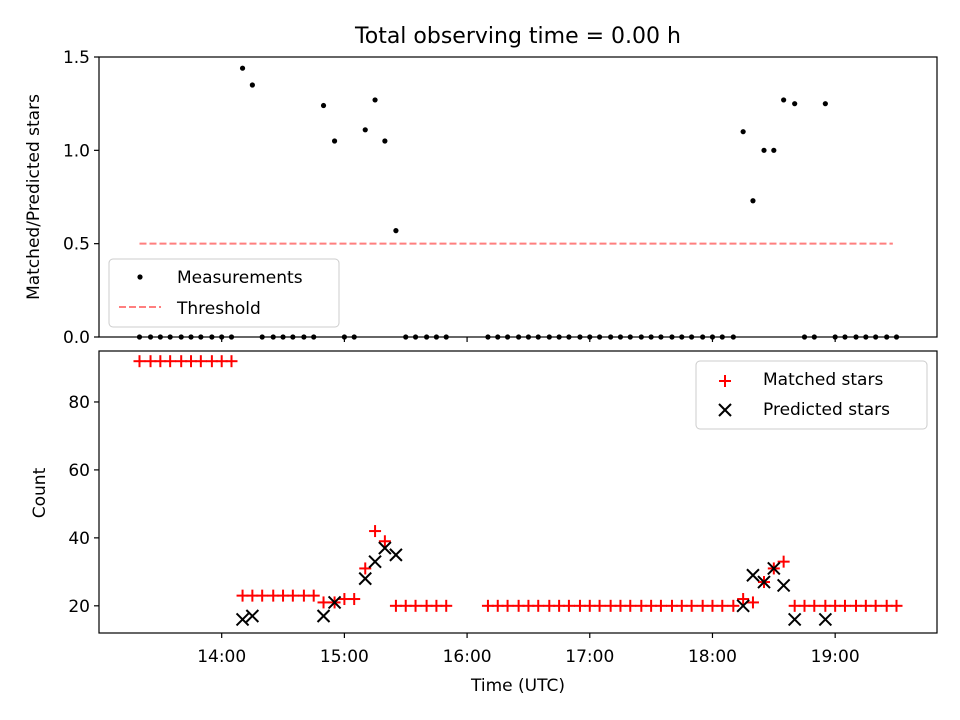  What do you see at coordinates (712, 657) in the screenshot?
I see `bottom-x-tick-label: 18:00` at bounding box center [712, 657].